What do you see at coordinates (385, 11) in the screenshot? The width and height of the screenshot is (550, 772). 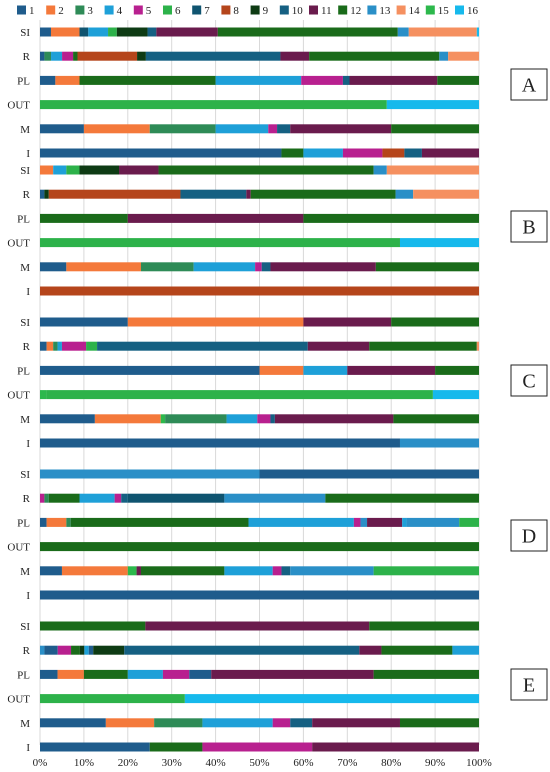 I see `legend-label: 13` at bounding box center [385, 11].